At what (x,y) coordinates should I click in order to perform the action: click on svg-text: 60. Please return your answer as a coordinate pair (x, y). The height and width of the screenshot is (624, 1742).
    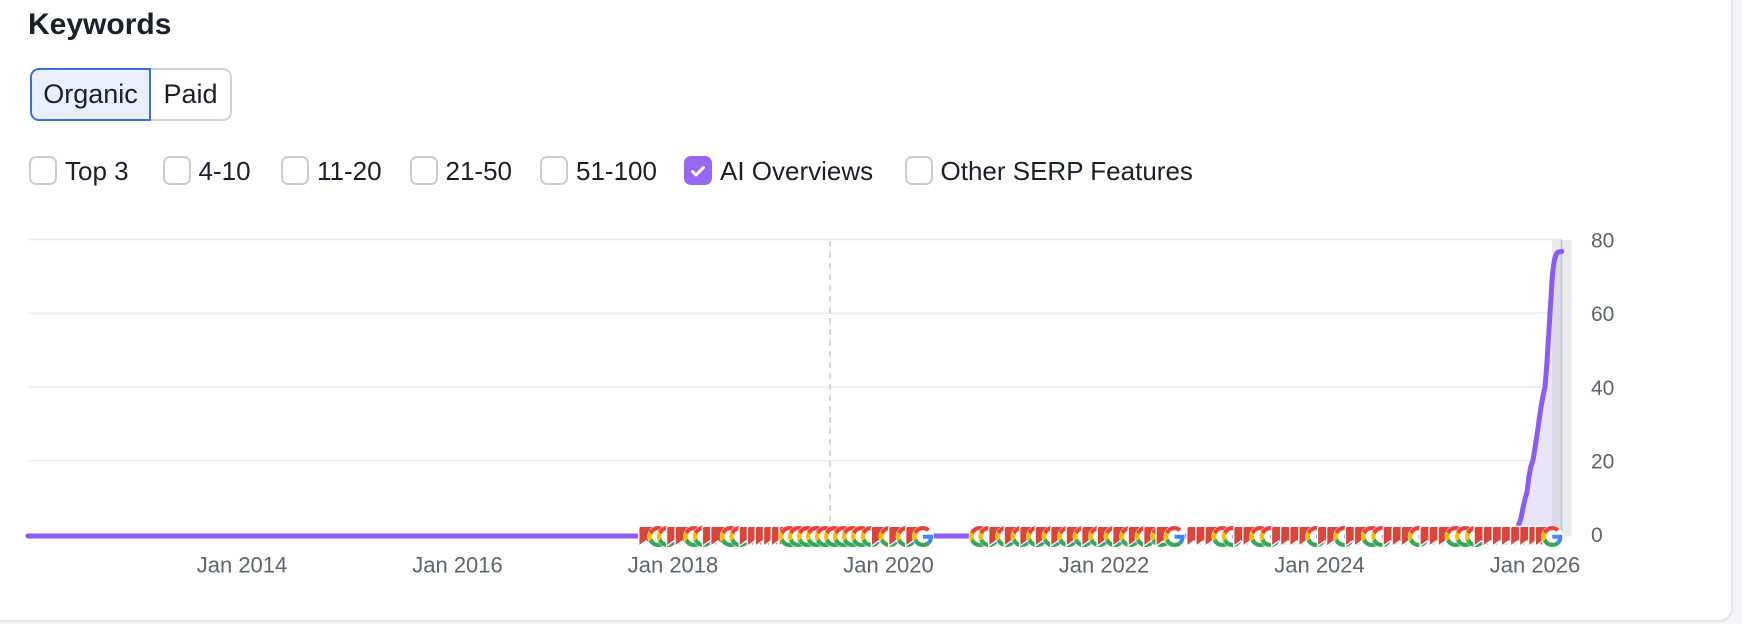
    Looking at the image, I should click on (1602, 314).